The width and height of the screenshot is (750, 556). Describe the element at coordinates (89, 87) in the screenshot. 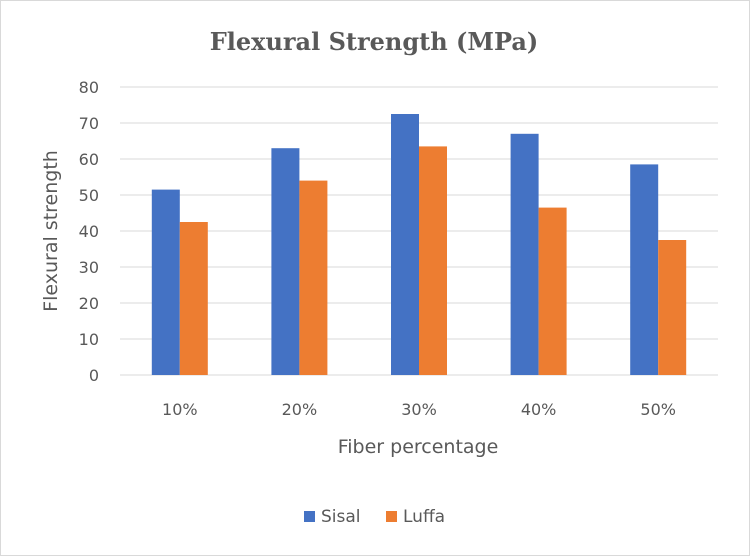

I see `y-tick-label: 80` at that location.